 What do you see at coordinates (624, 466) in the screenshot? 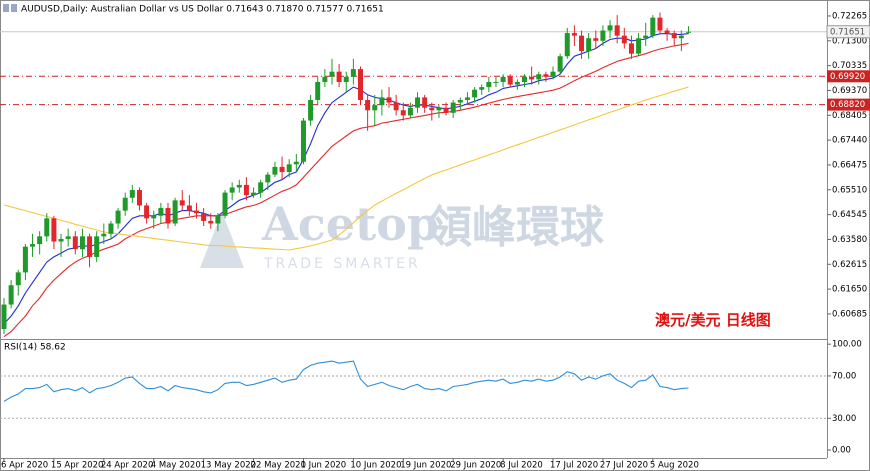
I see `x-tick-label: 27 Jul 2020` at bounding box center [624, 466].